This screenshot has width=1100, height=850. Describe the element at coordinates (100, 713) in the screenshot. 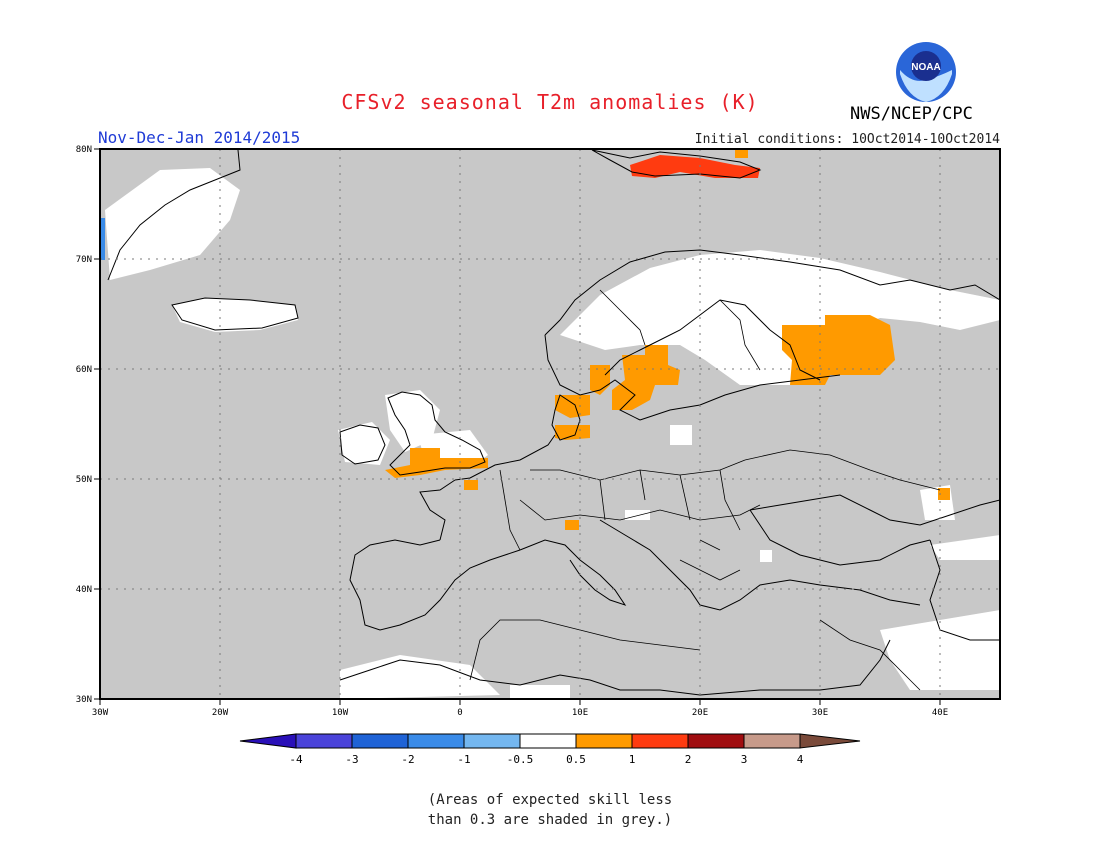

I see `lon-label: 30W` at that location.